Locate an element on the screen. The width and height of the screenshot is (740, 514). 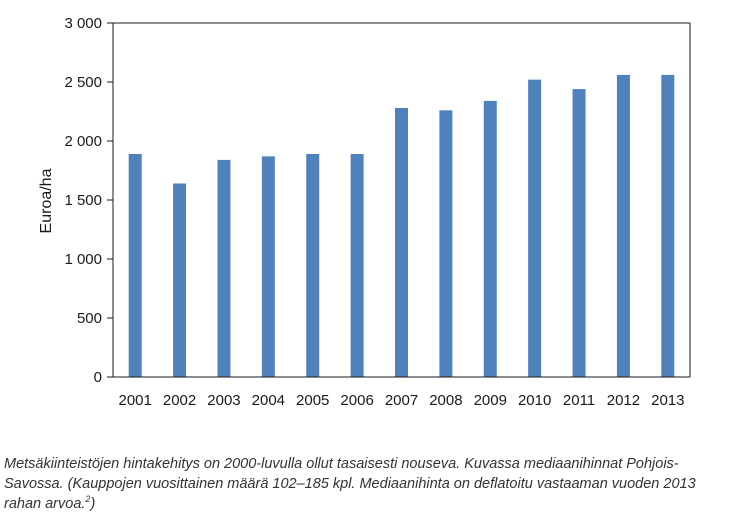
bar-2003 is located at coordinates (224, 268).